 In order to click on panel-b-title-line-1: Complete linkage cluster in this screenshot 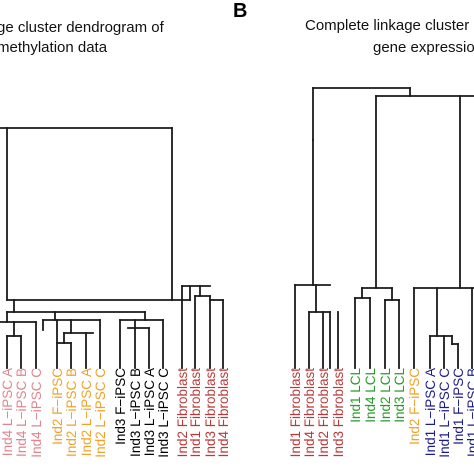, I will do `click(387, 25)`.